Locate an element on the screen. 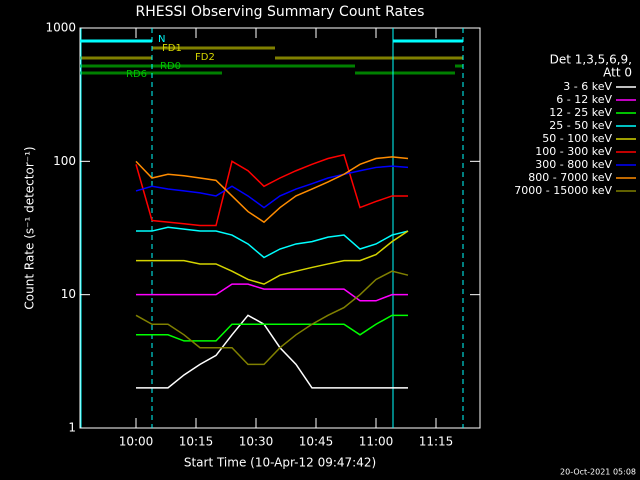 Image resolution: width=640 pixels, height=480 pixels. legend-label: 12 - 25 keV is located at coordinates (580, 112).